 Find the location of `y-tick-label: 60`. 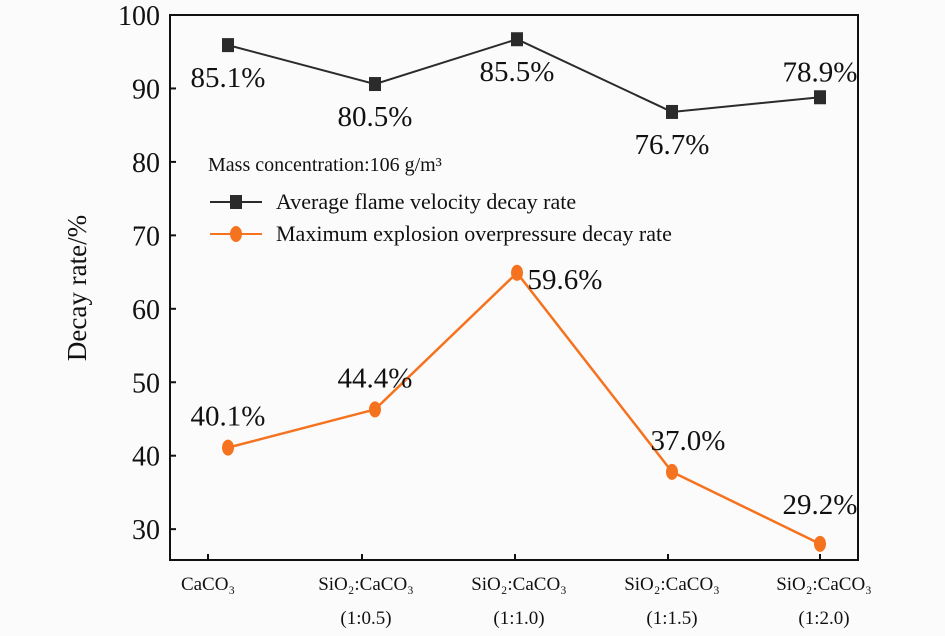

y-tick-label: 60 is located at coordinates (146, 310).